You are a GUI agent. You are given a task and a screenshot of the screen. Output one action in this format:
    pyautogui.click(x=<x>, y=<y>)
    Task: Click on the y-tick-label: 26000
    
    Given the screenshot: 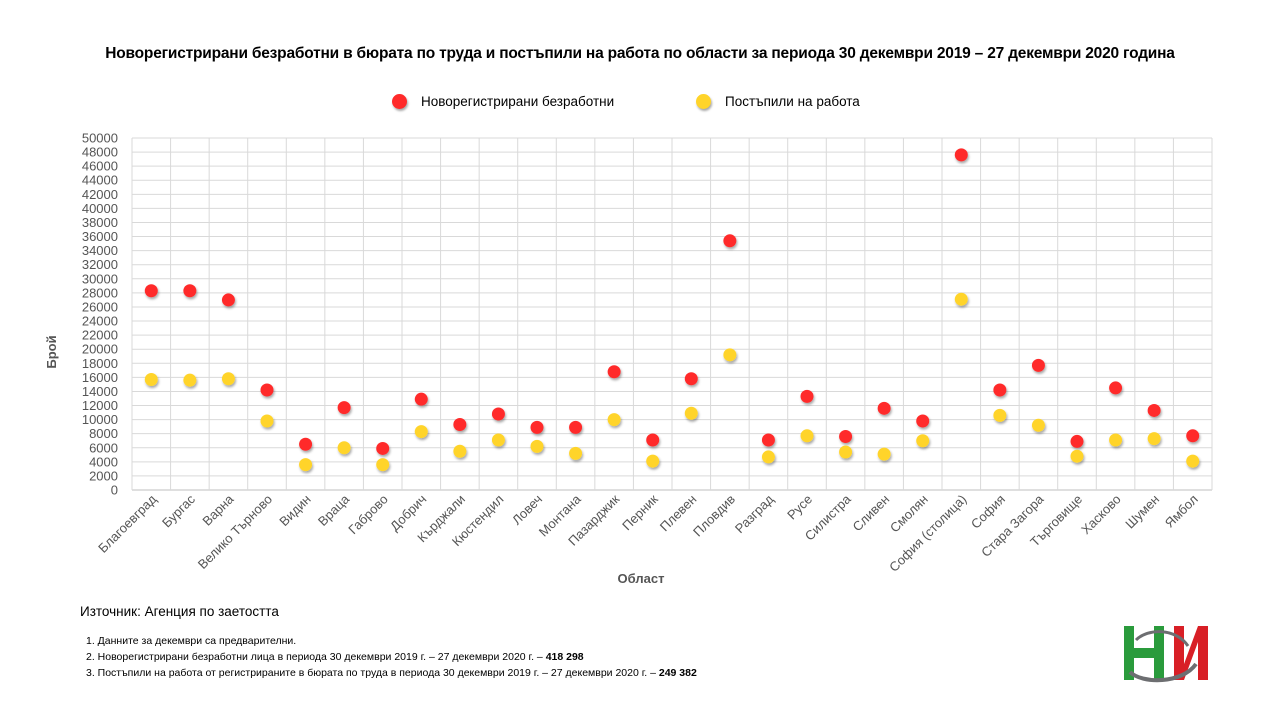 What is the action you would take?
    pyautogui.click(x=100, y=306)
    